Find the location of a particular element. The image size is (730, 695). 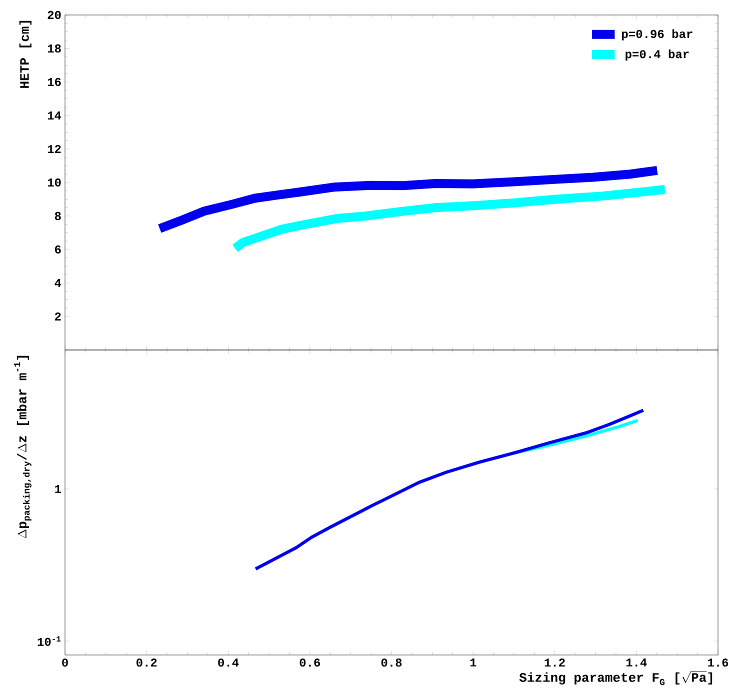

line-series is located at coordinates (449, 489).